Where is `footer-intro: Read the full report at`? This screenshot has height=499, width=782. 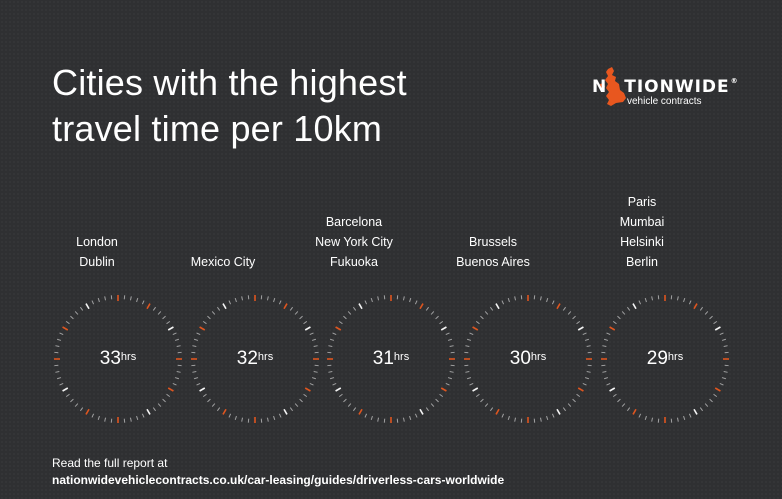
footer-intro: Read the full report at is located at coordinates (110, 463).